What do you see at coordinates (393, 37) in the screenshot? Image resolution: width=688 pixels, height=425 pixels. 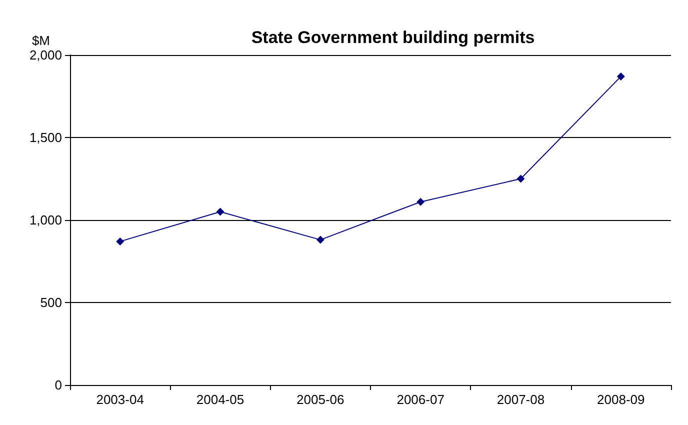 I see `chart-title: State Government building permits` at bounding box center [393, 37].